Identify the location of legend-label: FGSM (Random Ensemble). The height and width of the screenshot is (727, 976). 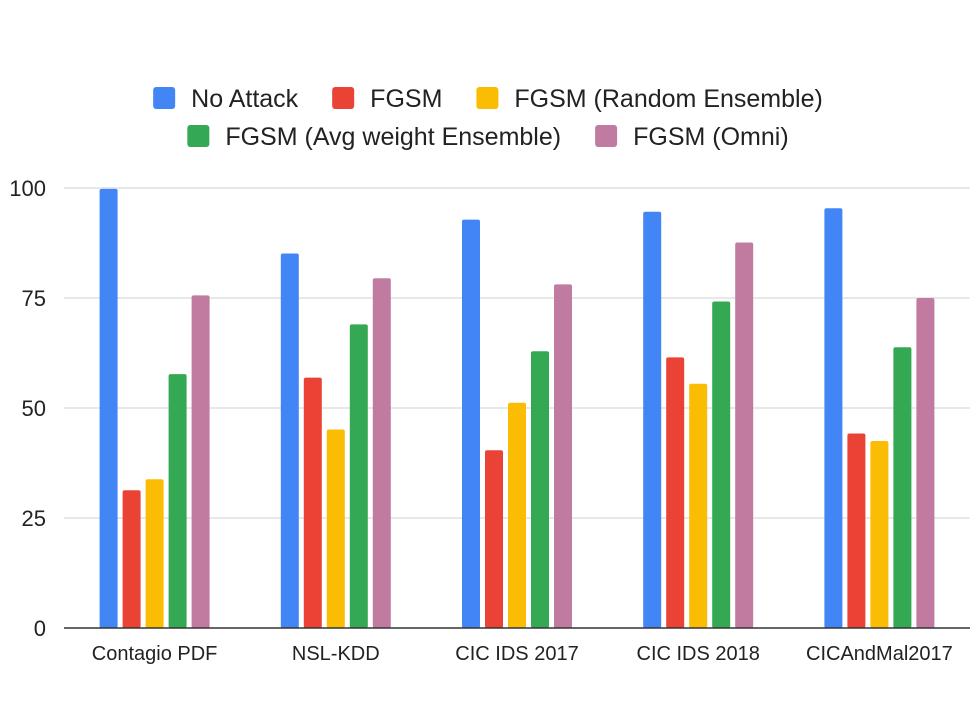
(668, 99).